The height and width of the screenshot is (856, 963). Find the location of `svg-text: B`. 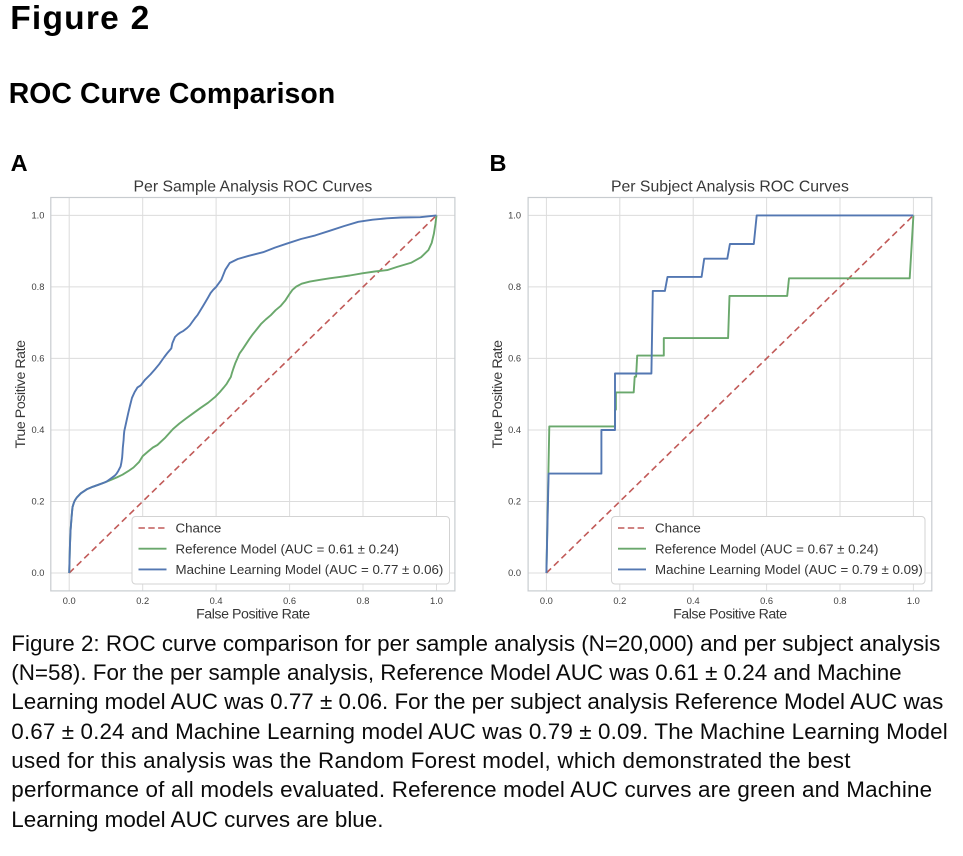

svg-text: B is located at coordinates (498, 163).